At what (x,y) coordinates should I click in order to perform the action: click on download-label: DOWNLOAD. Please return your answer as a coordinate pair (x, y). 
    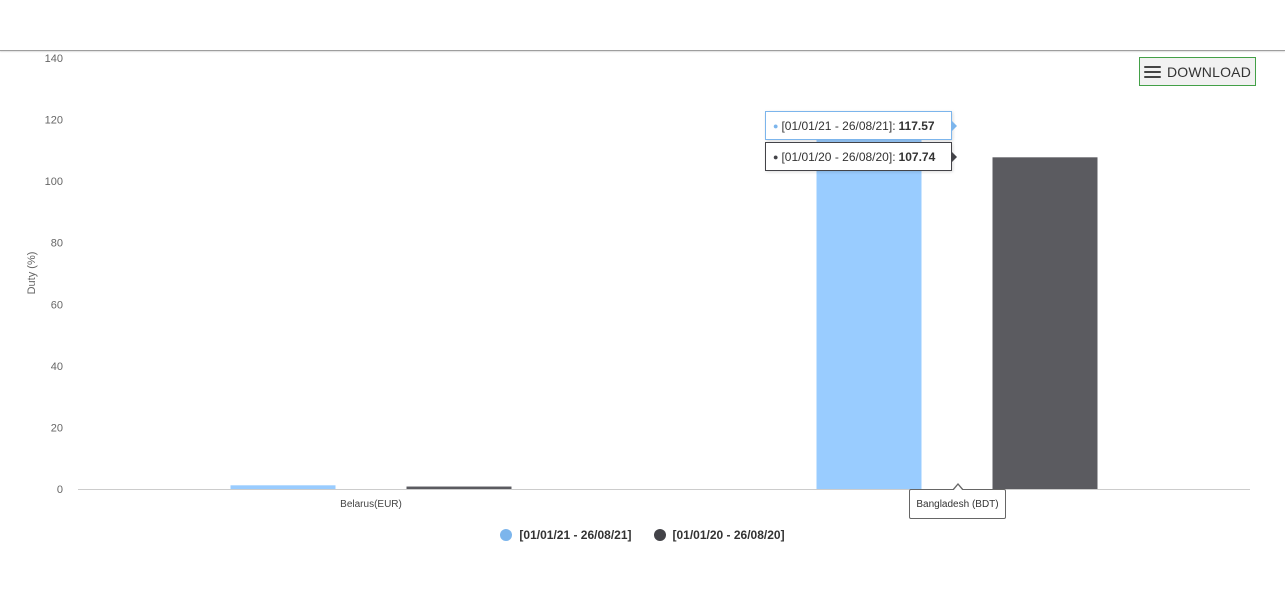
    Looking at the image, I should click on (1209, 71).